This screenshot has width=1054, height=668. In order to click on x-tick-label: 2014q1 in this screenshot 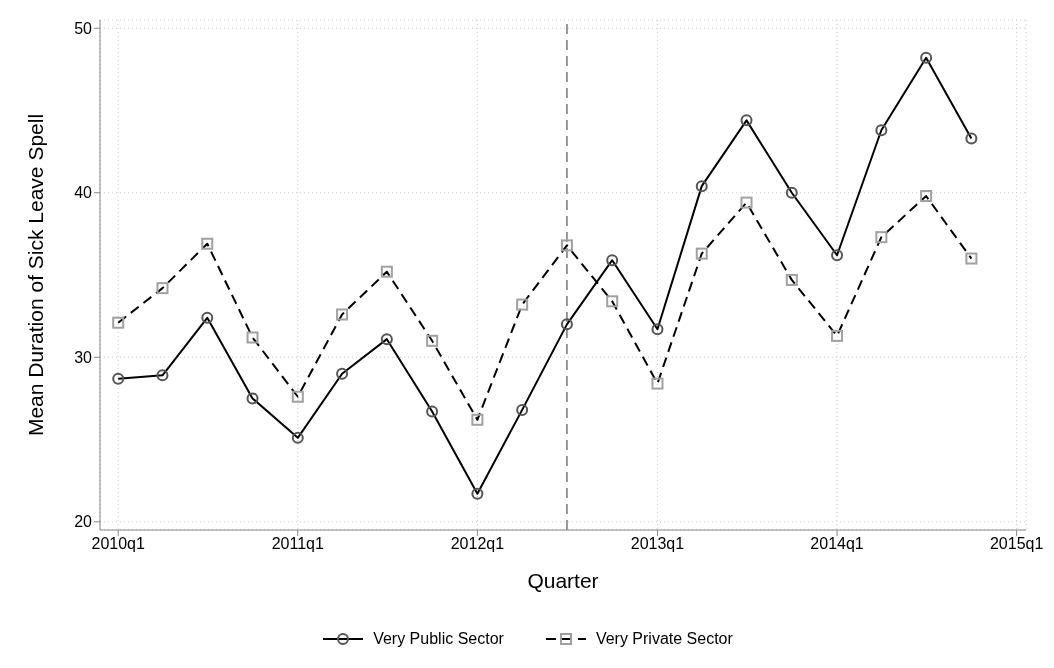, I will do `click(837, 544)`.